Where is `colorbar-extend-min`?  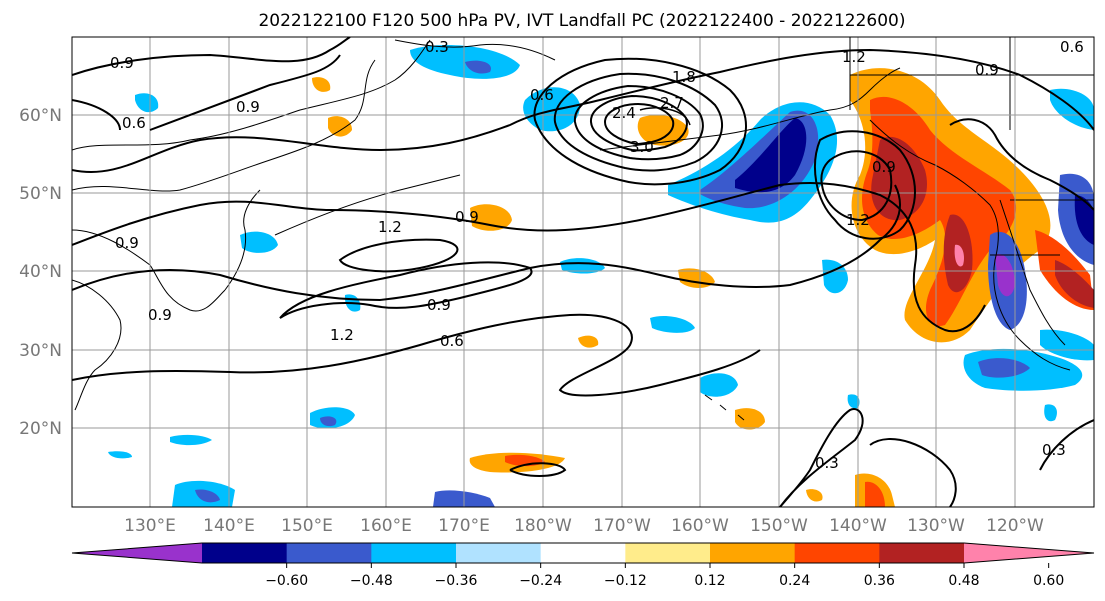 colorbar-extend-min is located at coordinates (137, 553).